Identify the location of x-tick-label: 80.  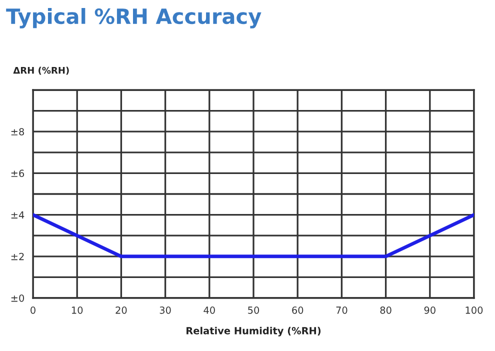
(386, 310).